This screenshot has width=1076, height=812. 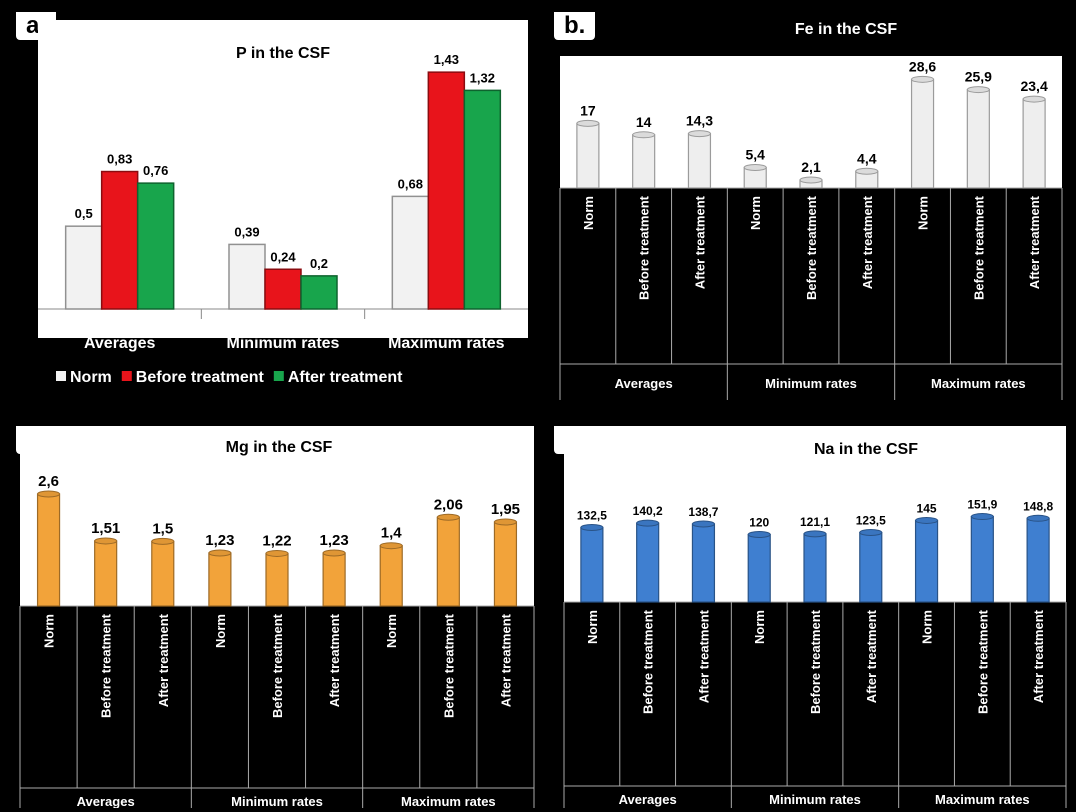 I want to click on data-label: 1,43, so click(x=446, y=59).